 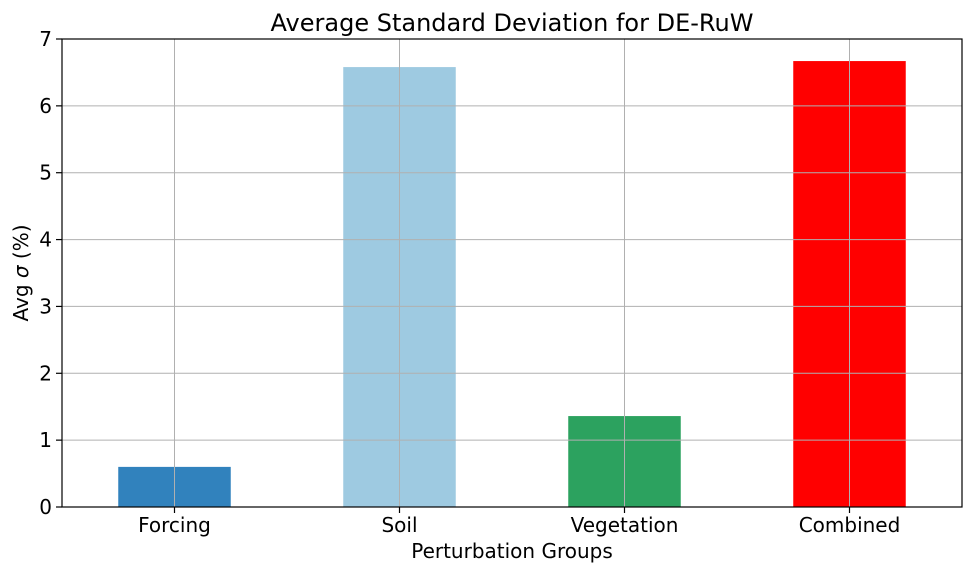 I want to click on y-tick-label: 3, so click(x=45, y=306).